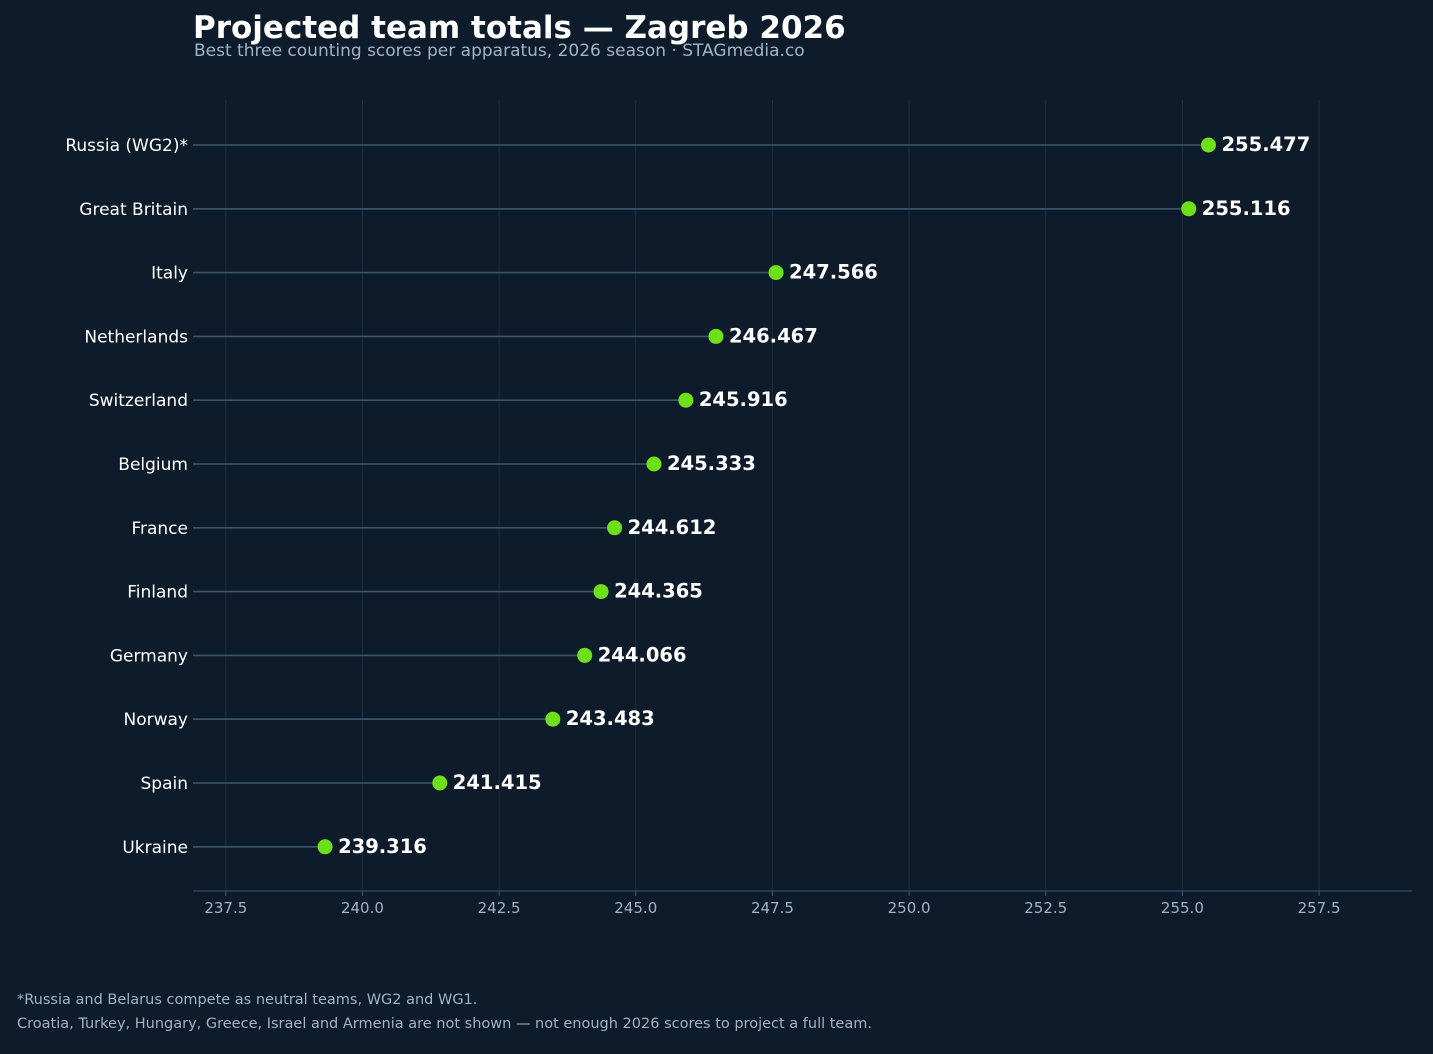 The image size is (1433, 1054). What do you see at coordinates (362, 908) in the screenshot?
I see `x-tick-label: 240.0` at bounding box center [362, 908].